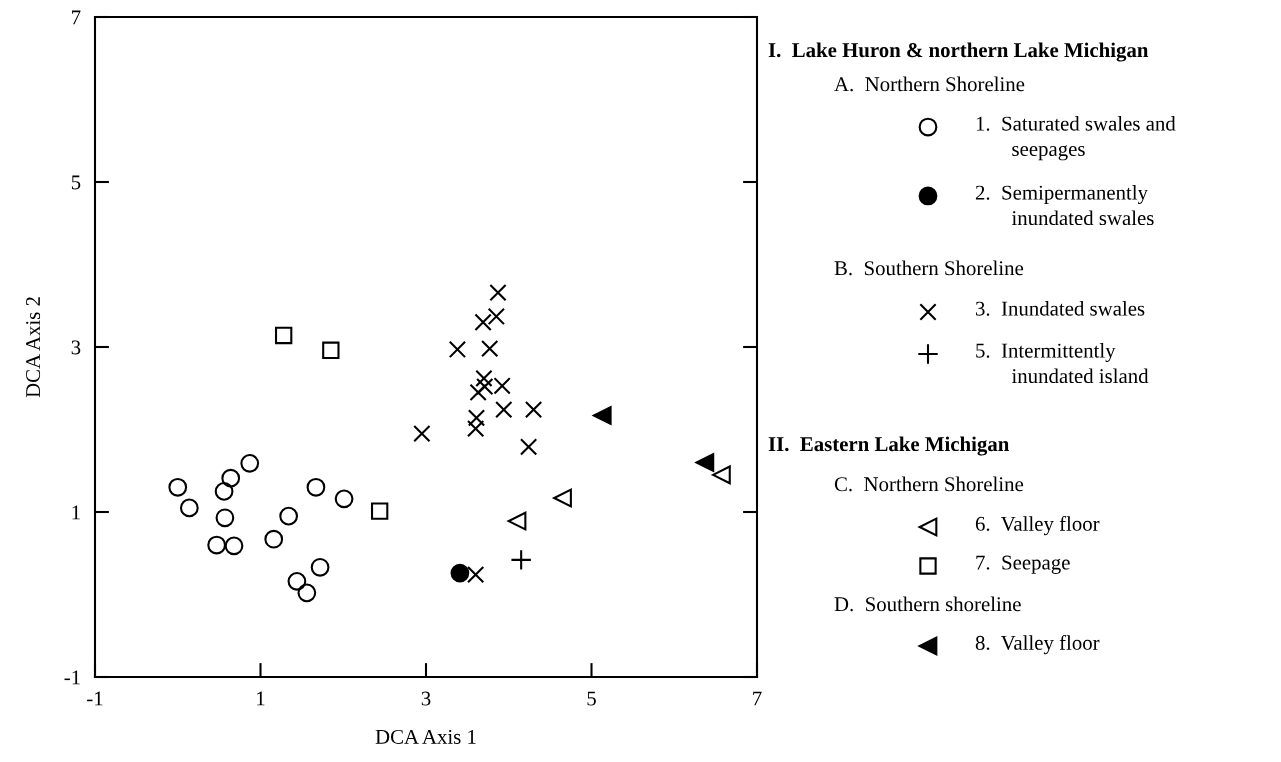 Image resolution: width=1281 pixels, height=762 pixels. I want to click on legend-label: 1. Saturated swales and seepages, so click(1076, 138).